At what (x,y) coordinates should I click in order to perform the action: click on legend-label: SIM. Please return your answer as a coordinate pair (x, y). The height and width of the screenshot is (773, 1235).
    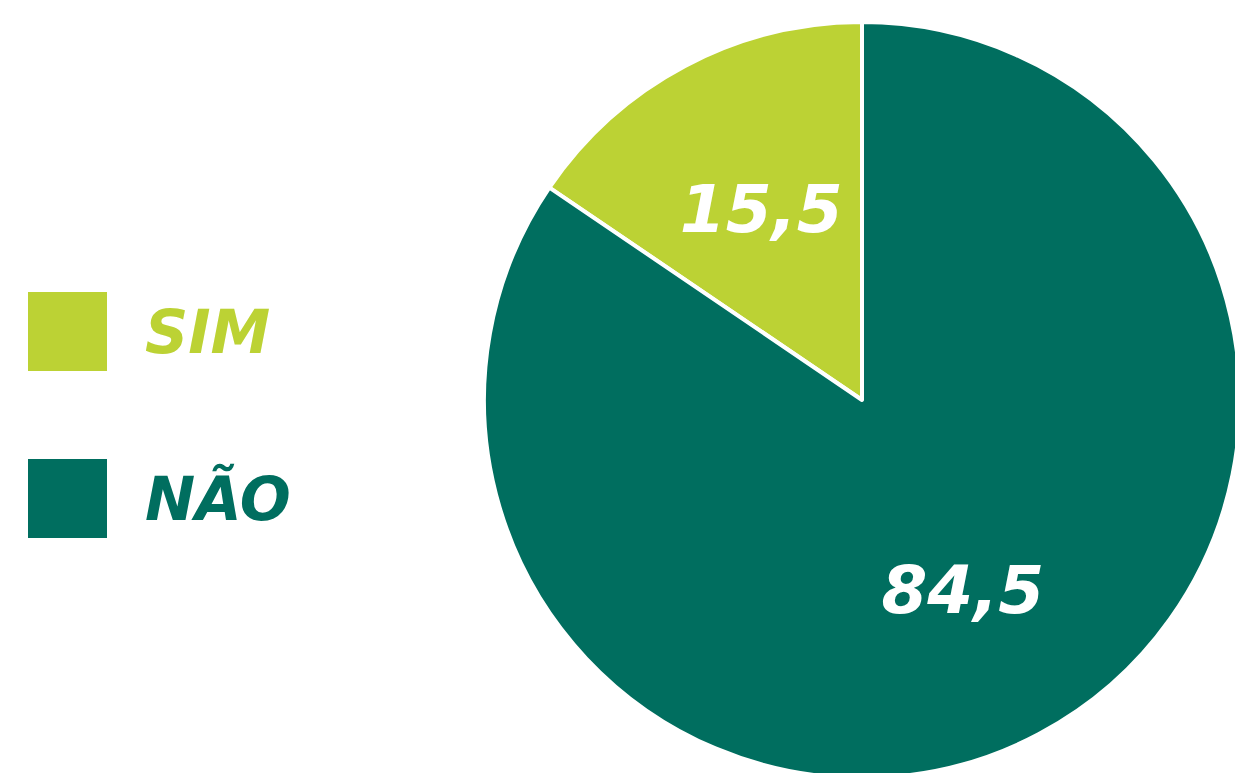
    Looking at the image, I should click on (208, 332).